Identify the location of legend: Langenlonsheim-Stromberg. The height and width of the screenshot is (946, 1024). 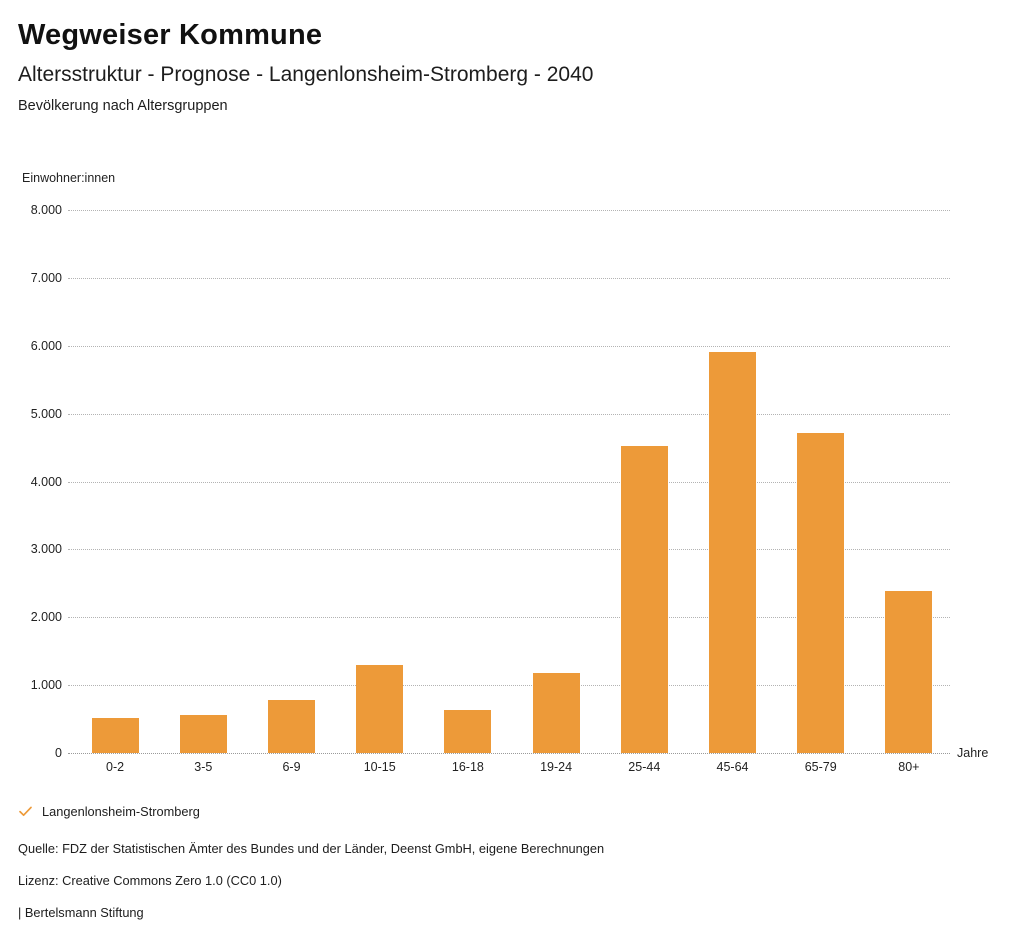
(109, 811).